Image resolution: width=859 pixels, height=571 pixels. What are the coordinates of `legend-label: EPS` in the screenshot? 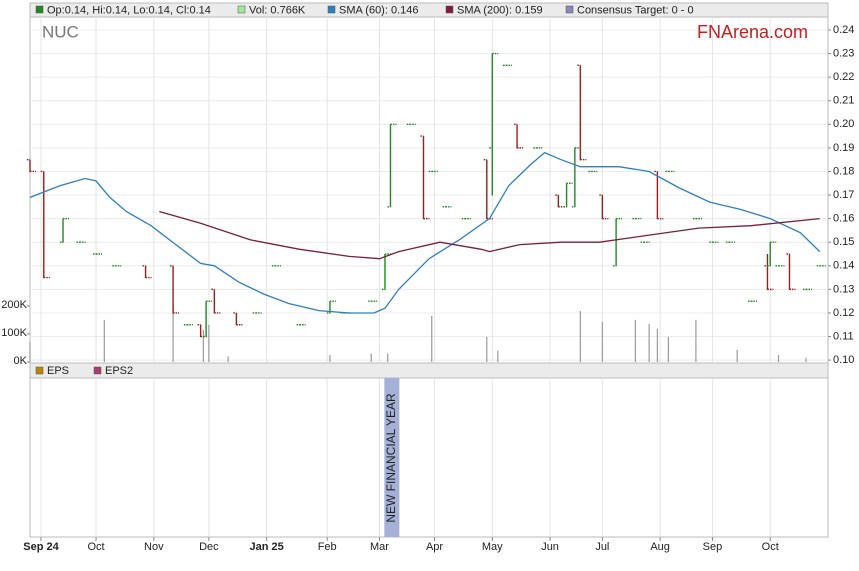 It's located at (58, 371).